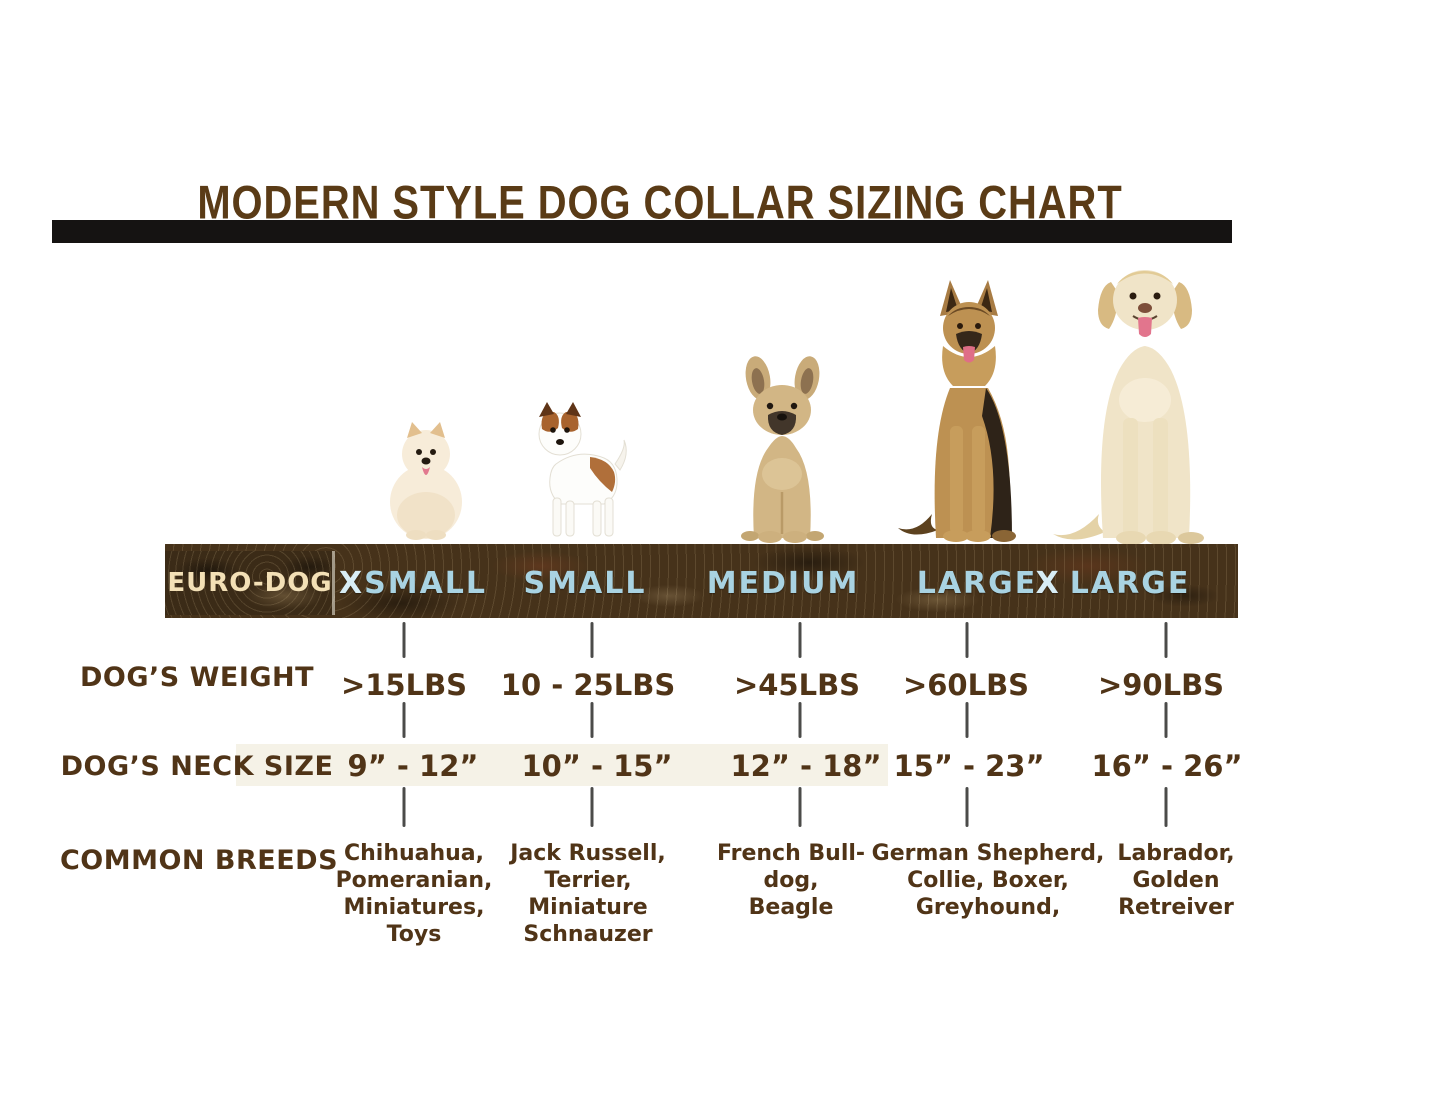 The height and width of the screenshot is (1117, 1445). I want to click on pomeranian-dog-icon, so click(426, 481).